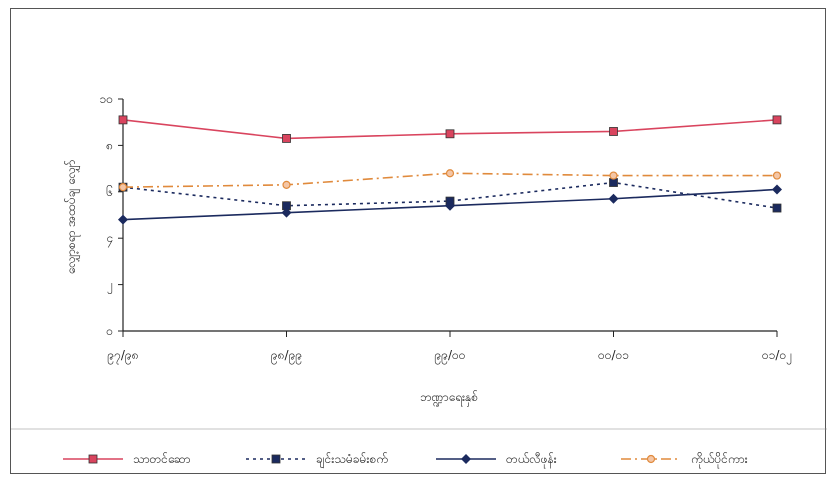 The width and height of the screenshot is (838, 484). What do you see at coordinates (286, 356) in the screenshot?
I see `x-tick-label: ၉၈/၉၉` at bounding box center [286, 356].